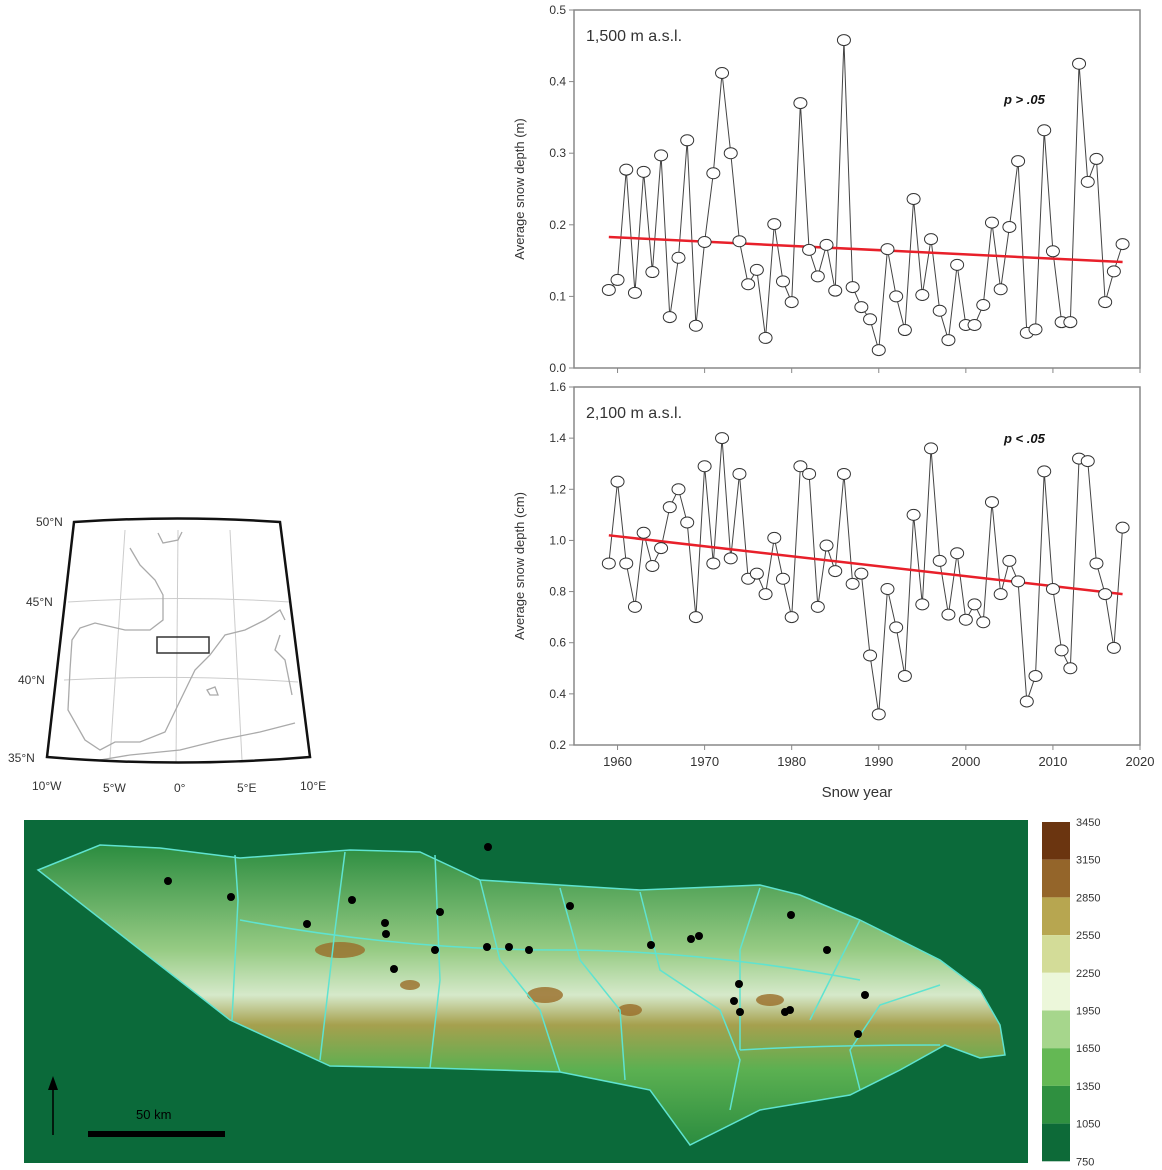 Image resolution: width=1162 pixels, height=1170 pixels. What do you see at coordinates (557, 745) in the screenshot?
I see `y-tick-label: 0.2` at bounding box center [557, 745].